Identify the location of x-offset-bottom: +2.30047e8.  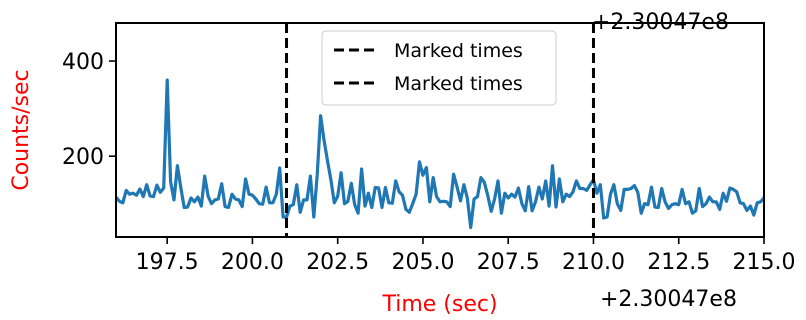
(668, 299).